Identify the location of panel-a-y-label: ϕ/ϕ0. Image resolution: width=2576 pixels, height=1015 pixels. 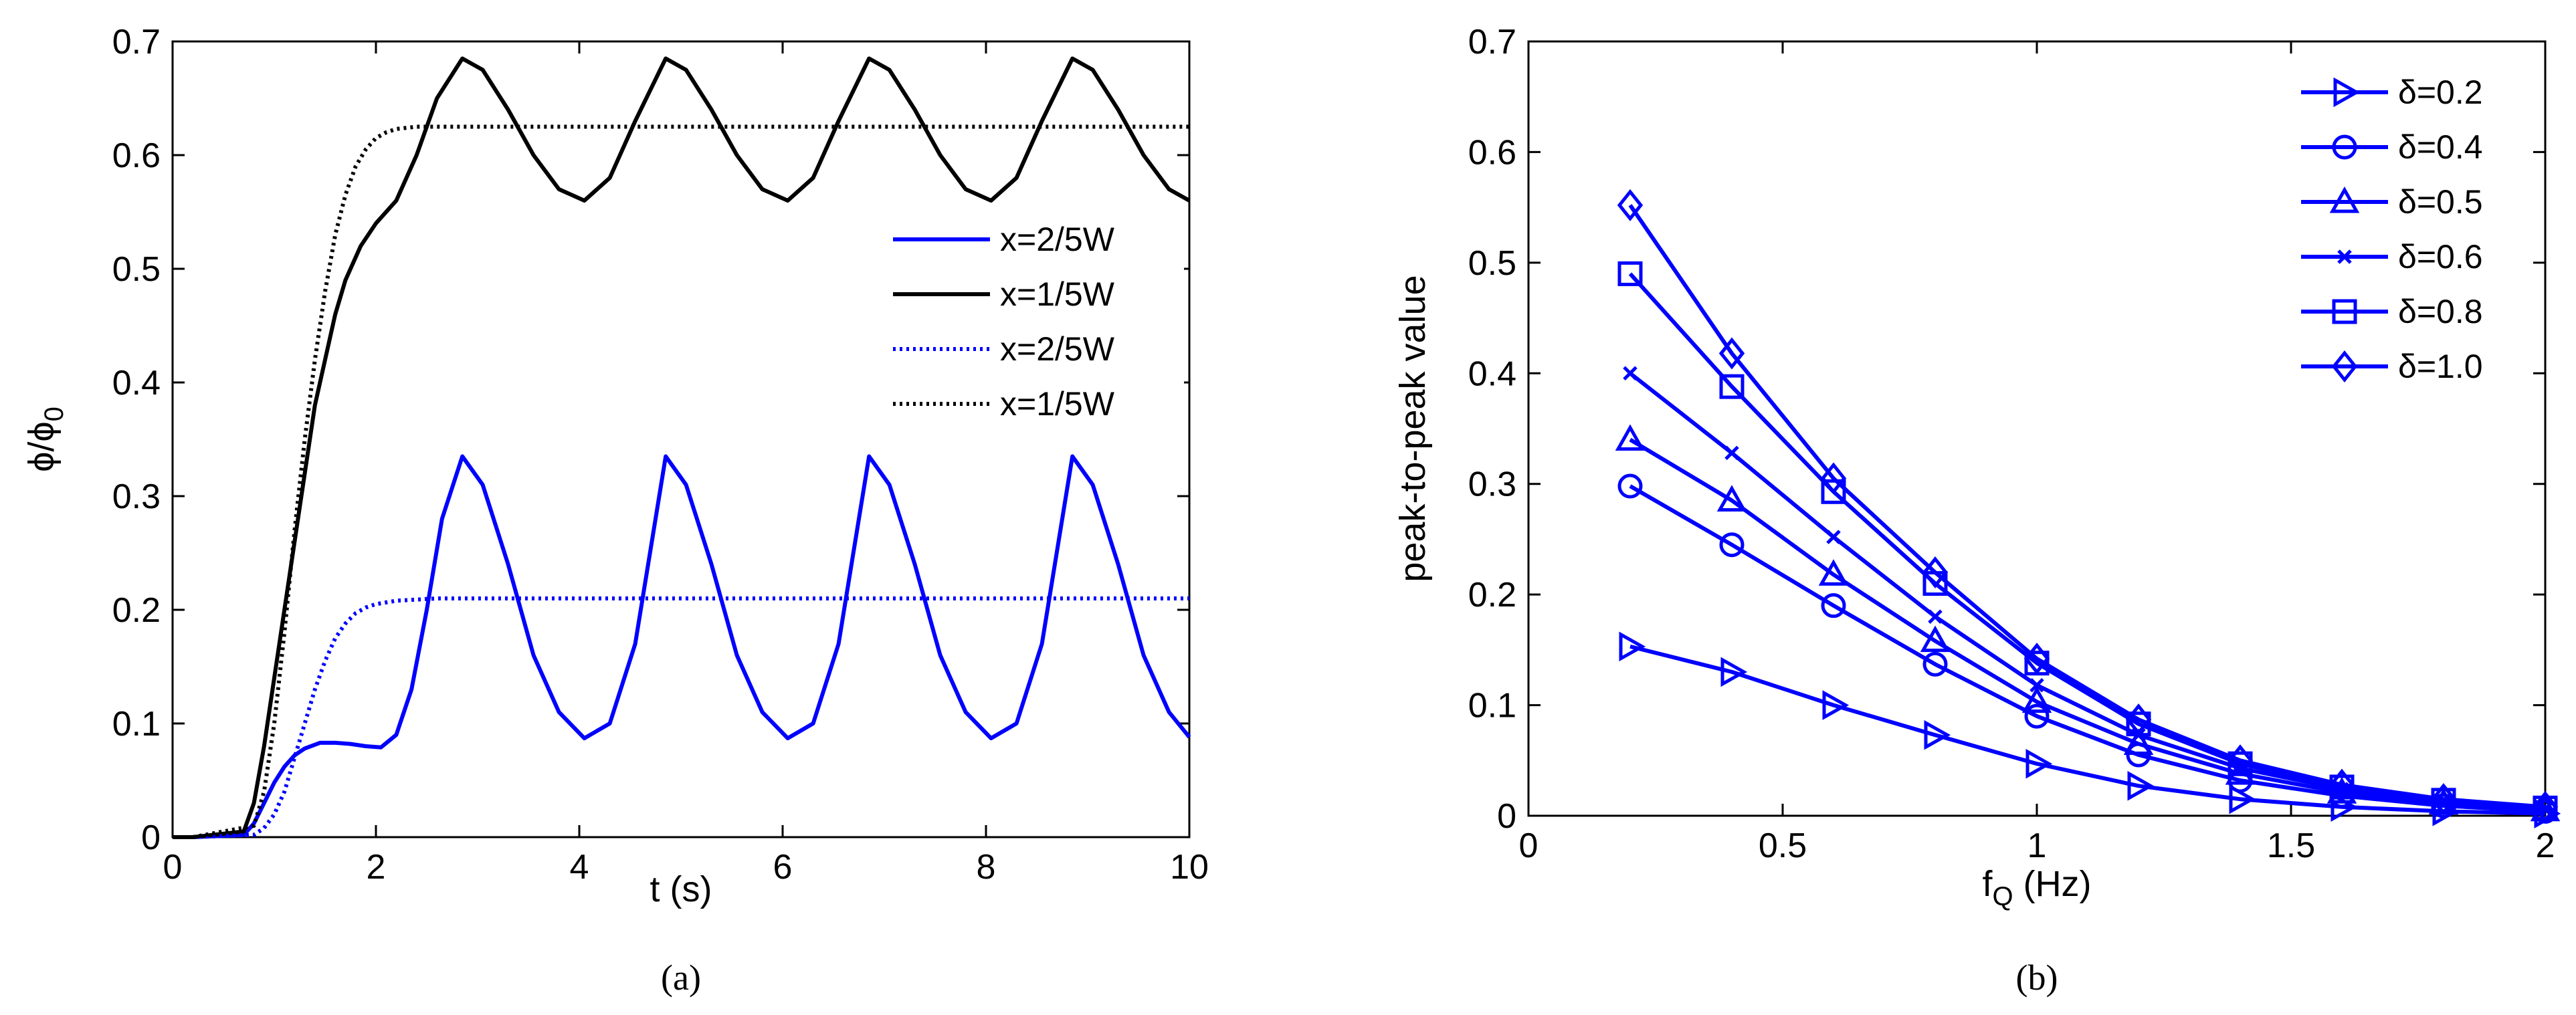
(45, 439).